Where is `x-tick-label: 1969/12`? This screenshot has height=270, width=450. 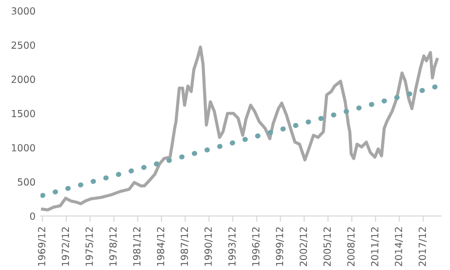 x-tick-label: 1969/12 is located at coordinates (42, 246).